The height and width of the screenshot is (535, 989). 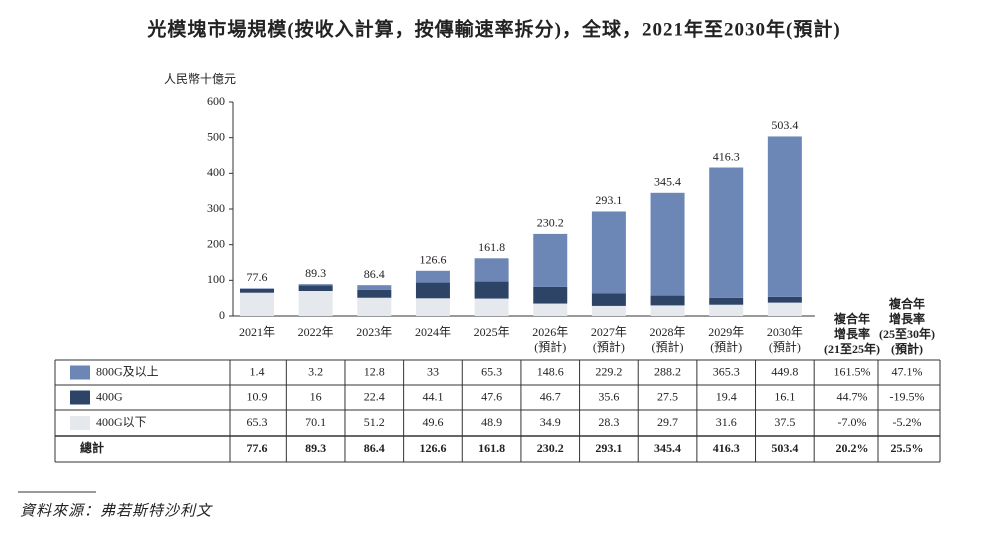 What do you see at coordinates (491, 396) in the screenshot?
I see `table-value: 47.6` at bounding box center [491, 396].